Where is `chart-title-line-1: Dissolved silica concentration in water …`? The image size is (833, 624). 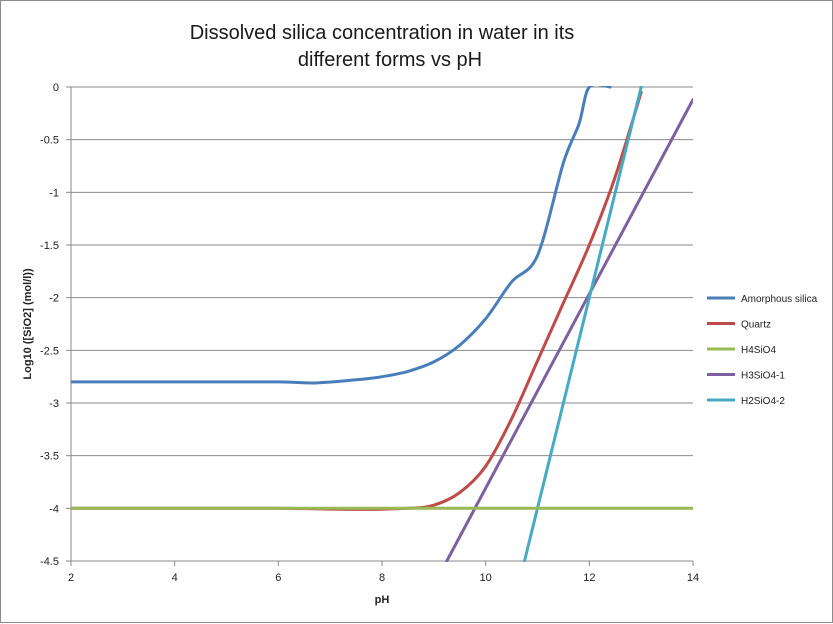
chart-title-line-1: Dissolved silica concentration in water … is located at coordinates (382, 33).